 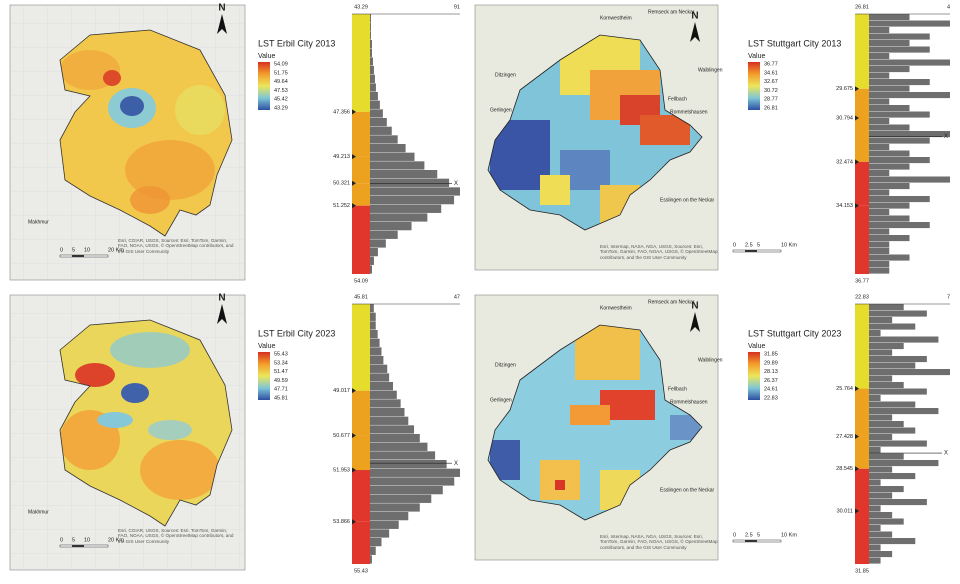 What do you see at coordinates (281, 100) in the screenshot?
I see `legend-value: 45.42` at bounding box center [281, 100].